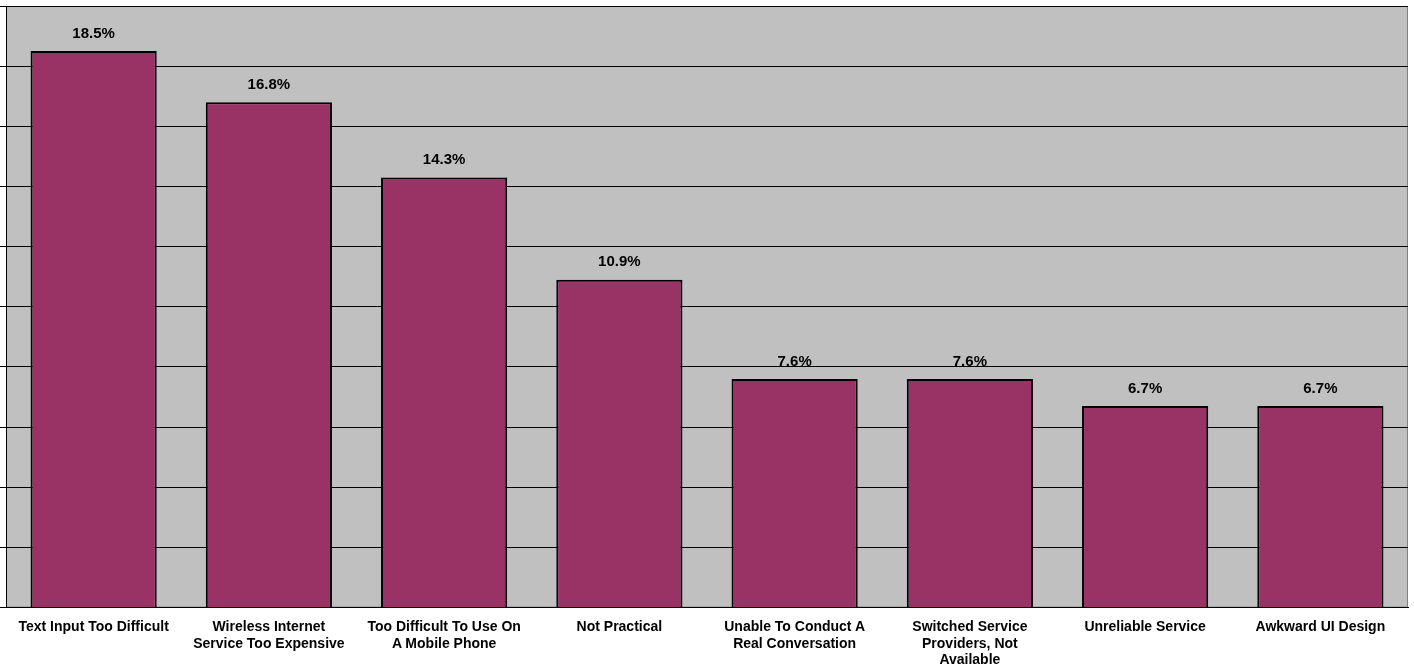  I want to click on data-label: 18.5%, so click(93, 32).